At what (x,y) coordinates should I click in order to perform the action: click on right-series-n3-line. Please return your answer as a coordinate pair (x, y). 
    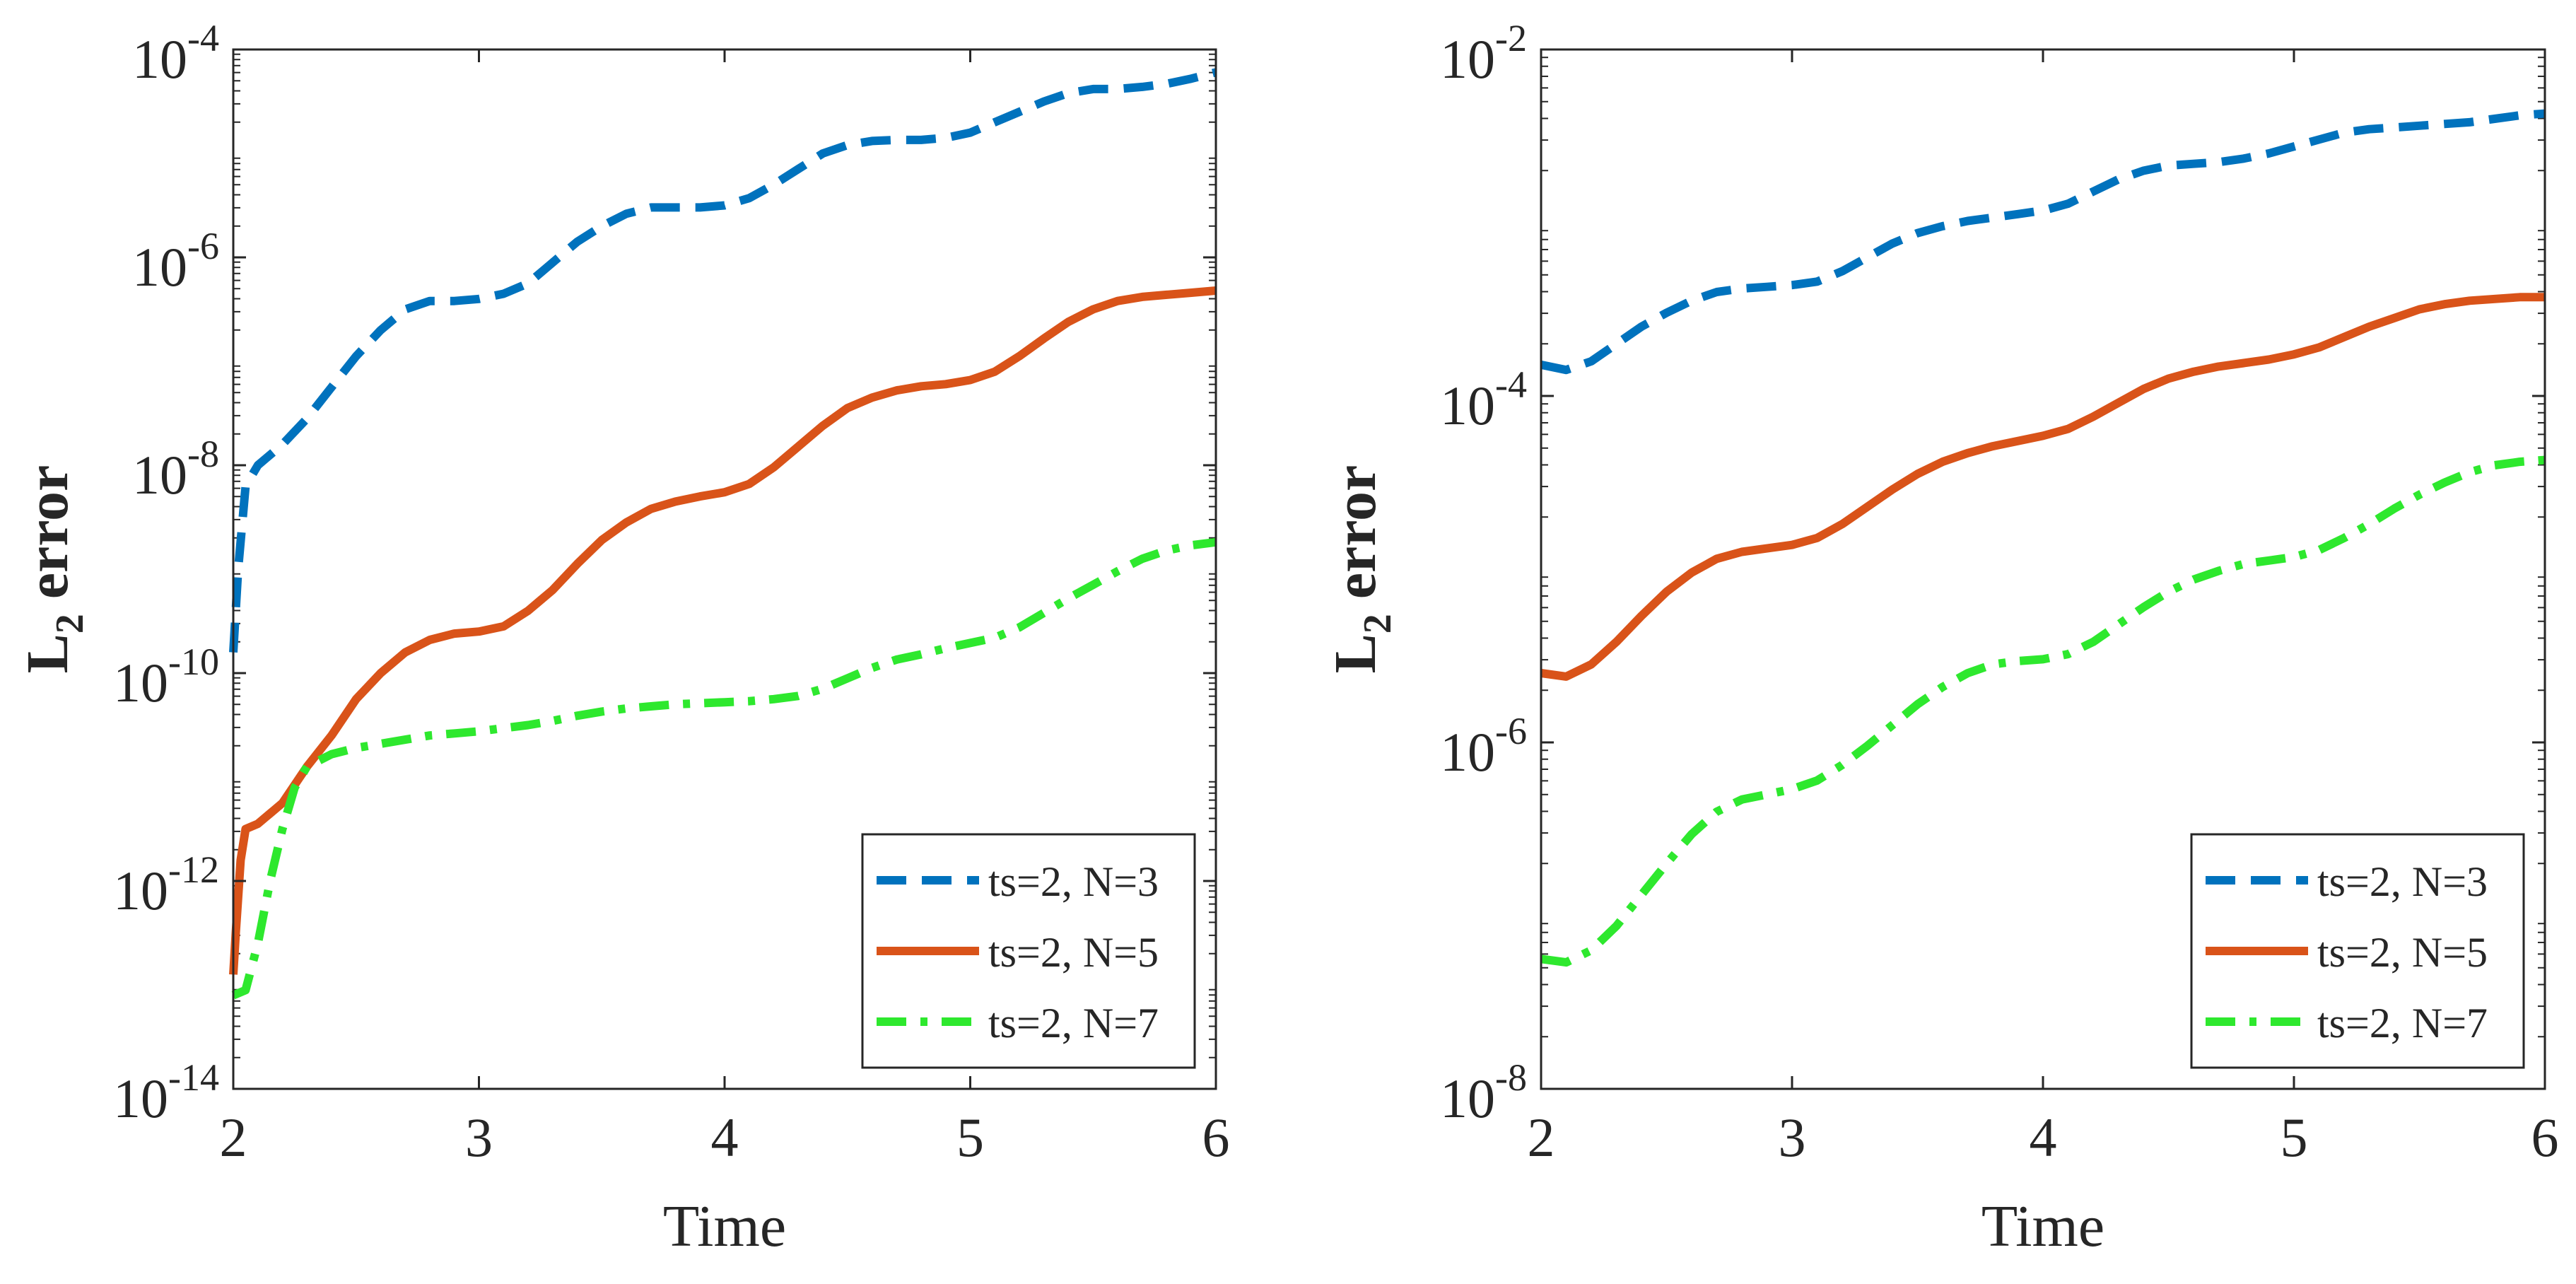
    Looking at the image, I should click on (2043, 242).